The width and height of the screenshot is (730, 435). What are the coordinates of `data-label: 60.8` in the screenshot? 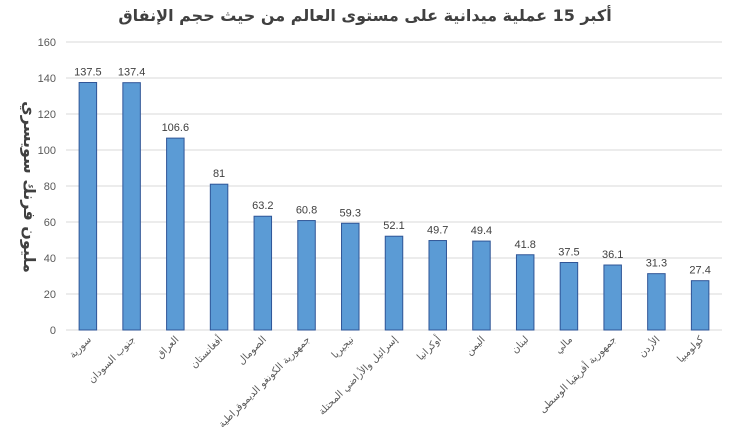 It's located at (306, 211).